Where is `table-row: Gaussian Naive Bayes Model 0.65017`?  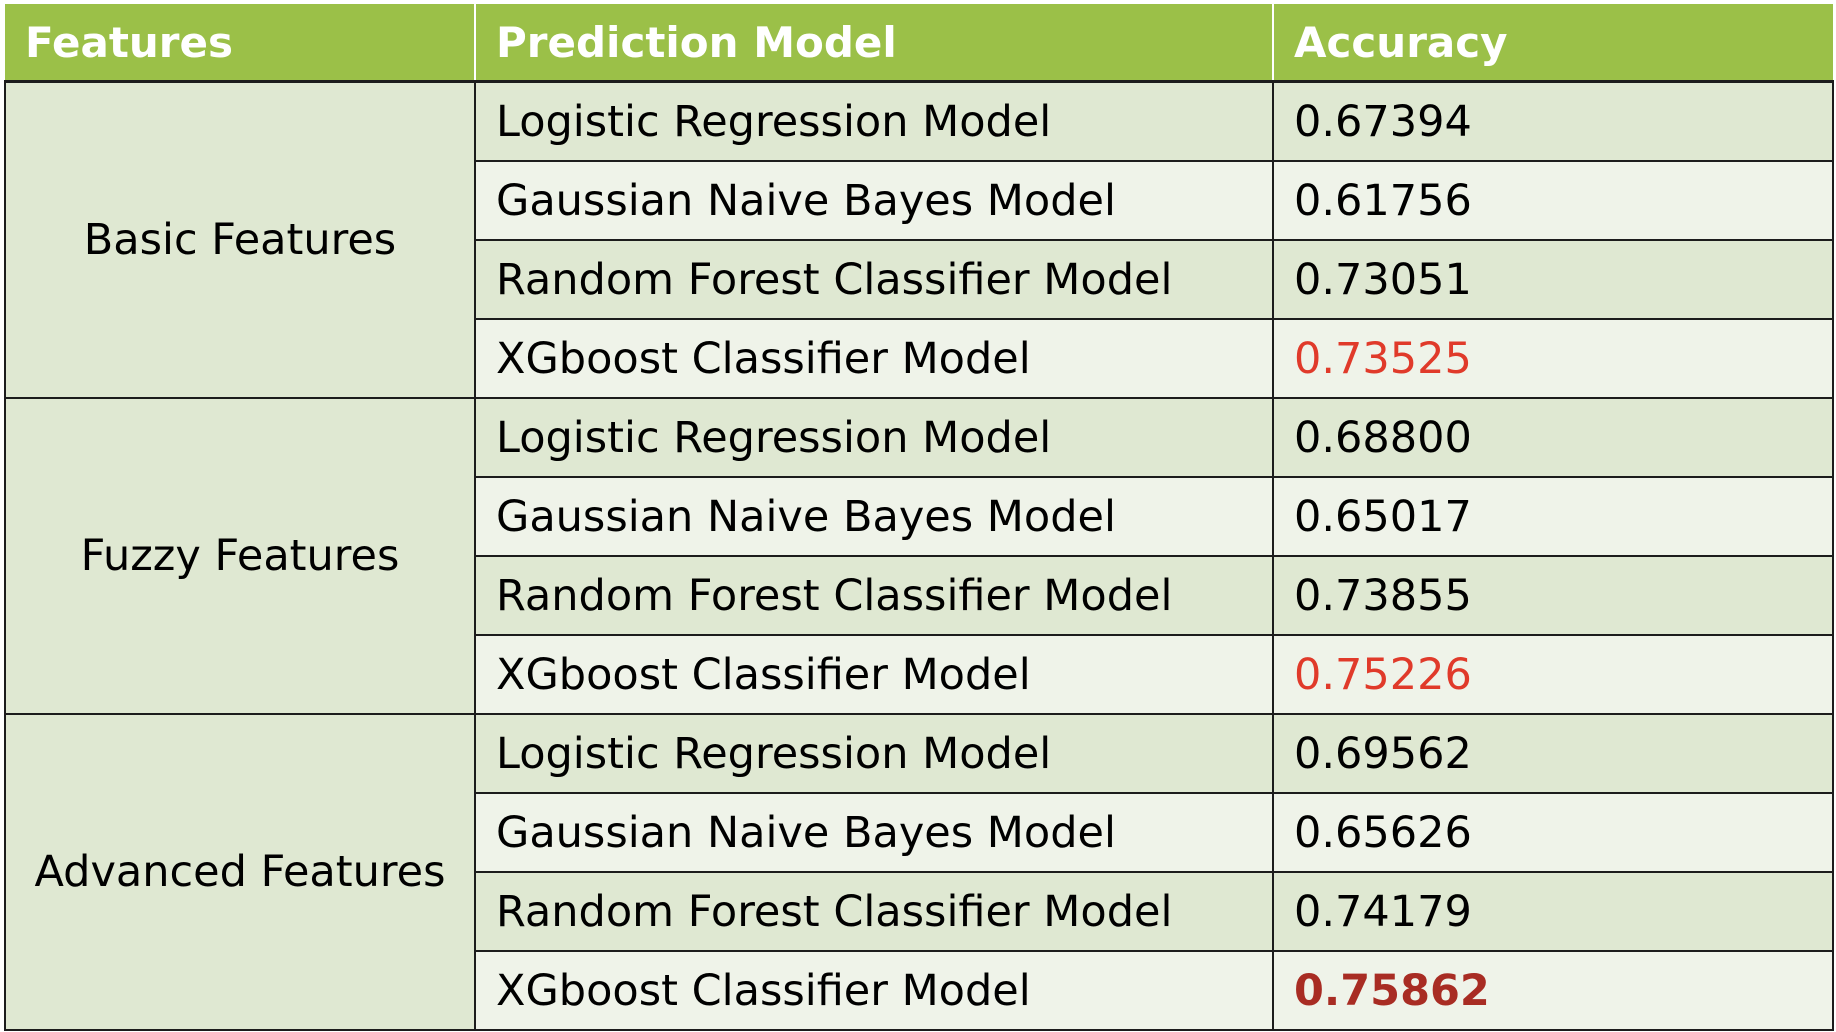 table-row: Gaussian Naive Bayes Model 0.65017 is located at coordinates (919, 516).